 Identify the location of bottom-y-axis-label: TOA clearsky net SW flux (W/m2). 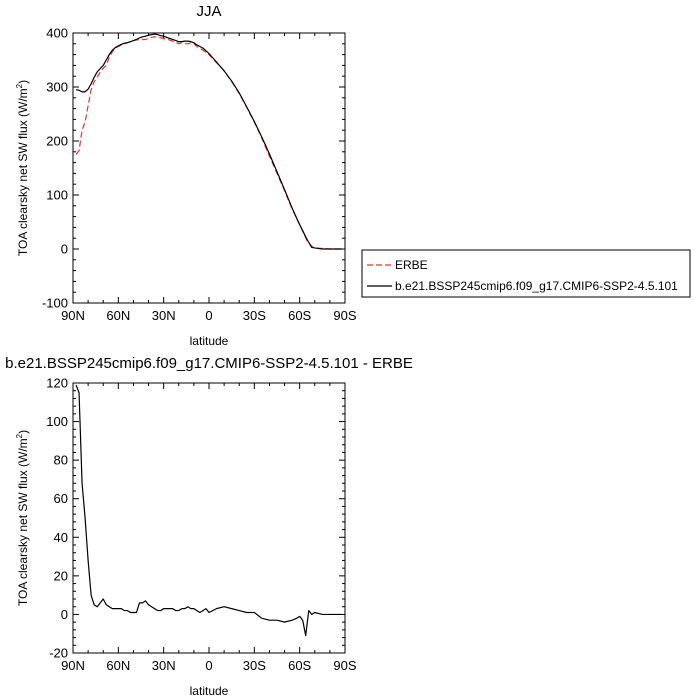
(22, 518).